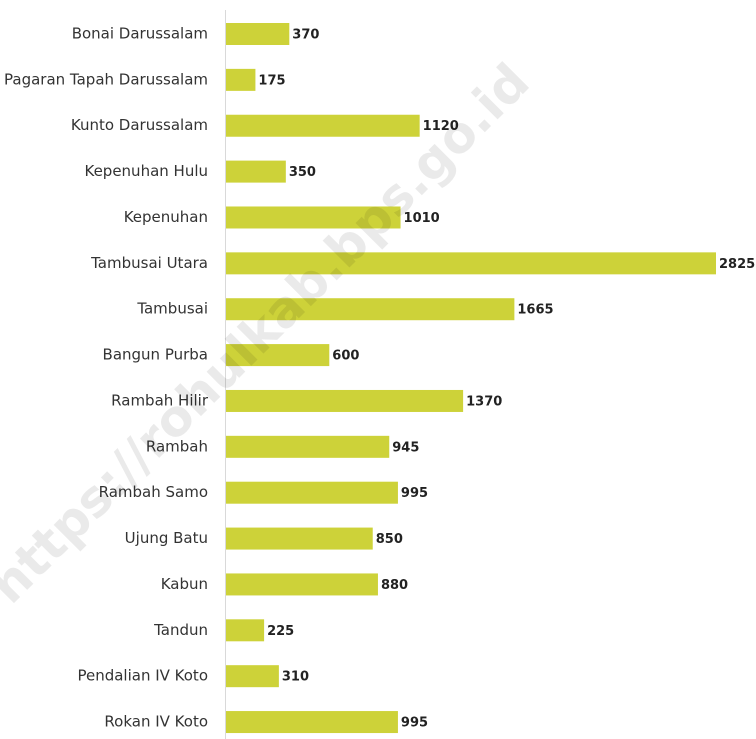 The image size is (756, 739). Describe the element at coordinates (155, 355) in the screenshot. I see `category-label: Bangun Purba` at that location.